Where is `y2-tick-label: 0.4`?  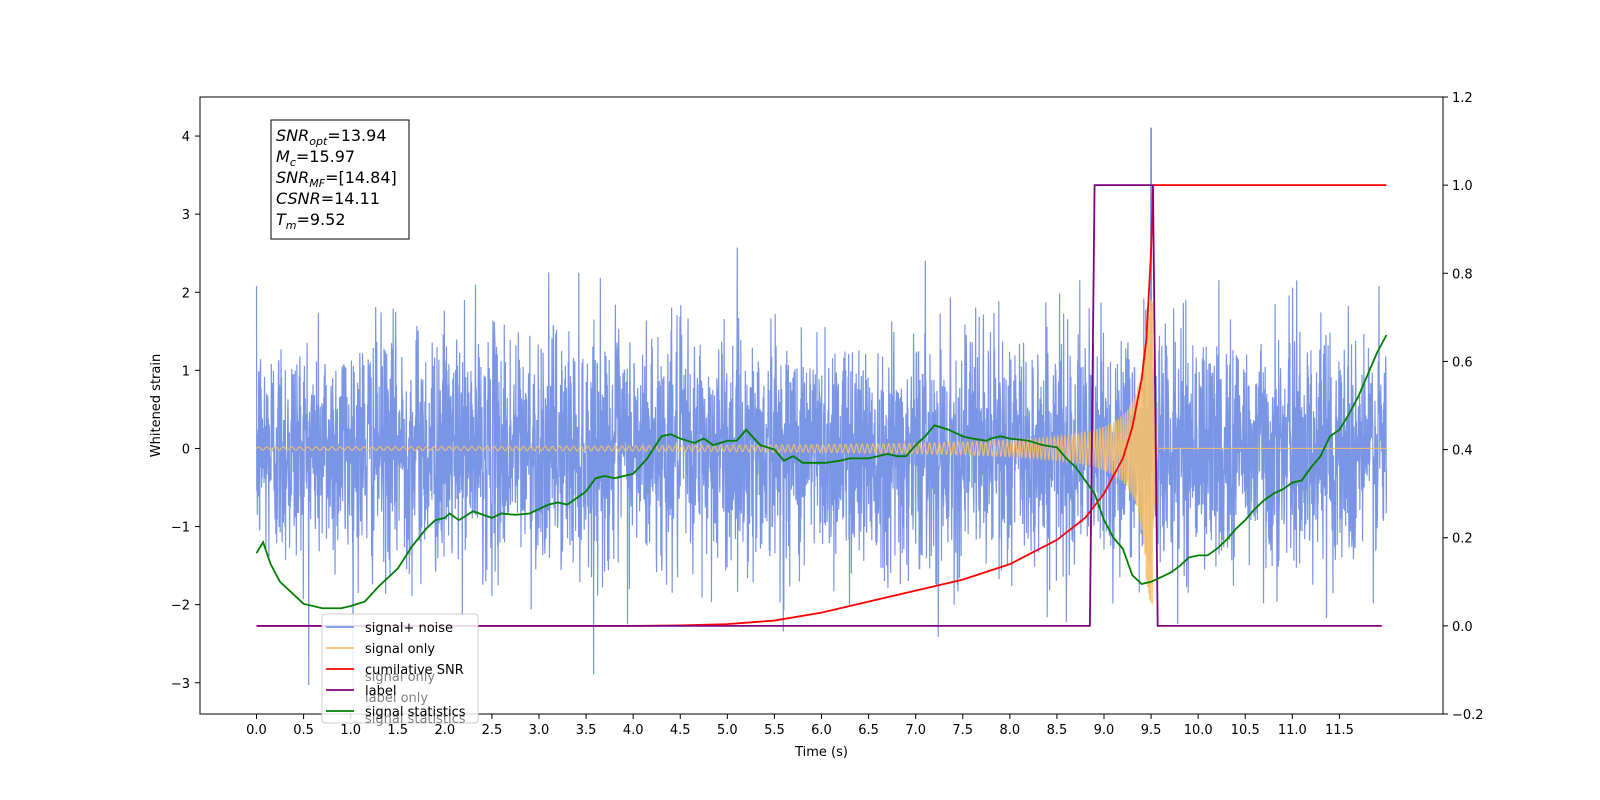
y2-tick-label: 0.4 is located at coordinates (1462, 451).